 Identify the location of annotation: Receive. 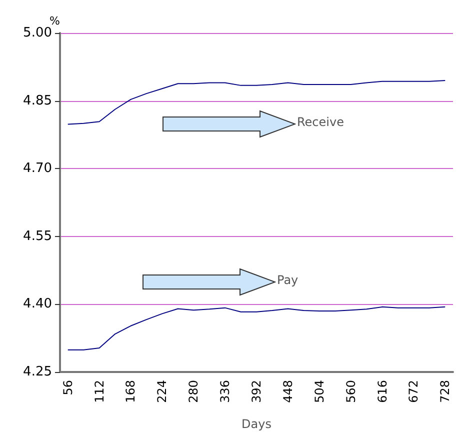
(320, 122).